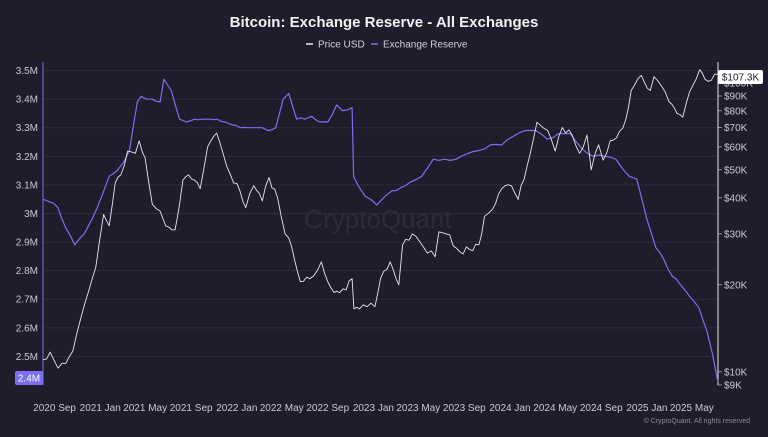 The height and width of the screenshot is (437, 768). I want to click on current-price-label: $107.3K, so click(741, 78).